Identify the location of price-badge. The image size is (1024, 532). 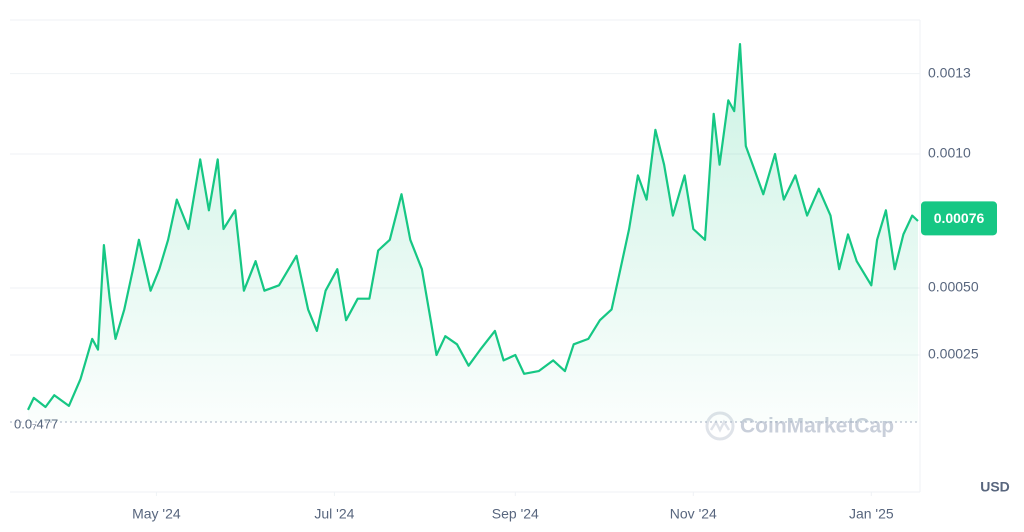
(959, 218).